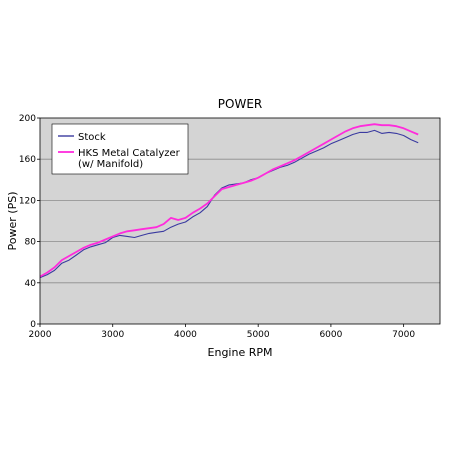  I want to click on y-tick-label: 80, so click(31, 243).